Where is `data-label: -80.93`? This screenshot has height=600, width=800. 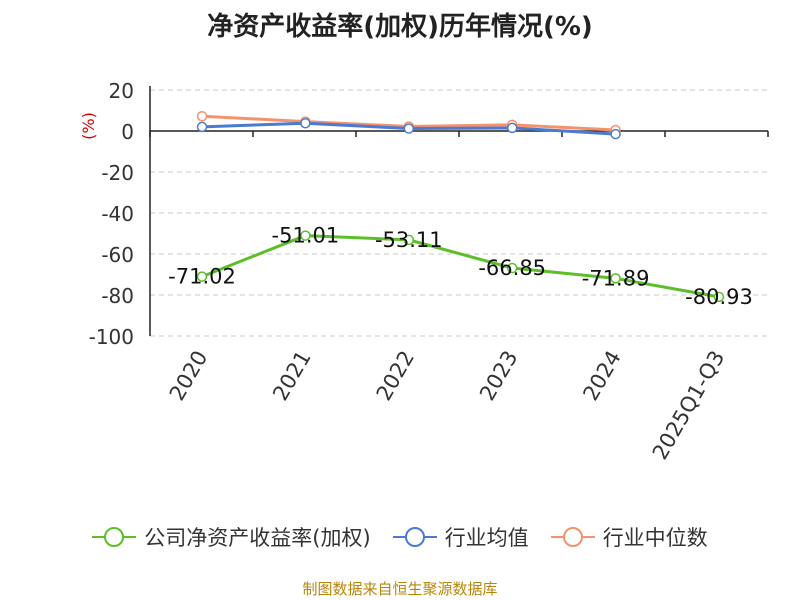
data-label: -80.93 is located at coordinates (719, 297).